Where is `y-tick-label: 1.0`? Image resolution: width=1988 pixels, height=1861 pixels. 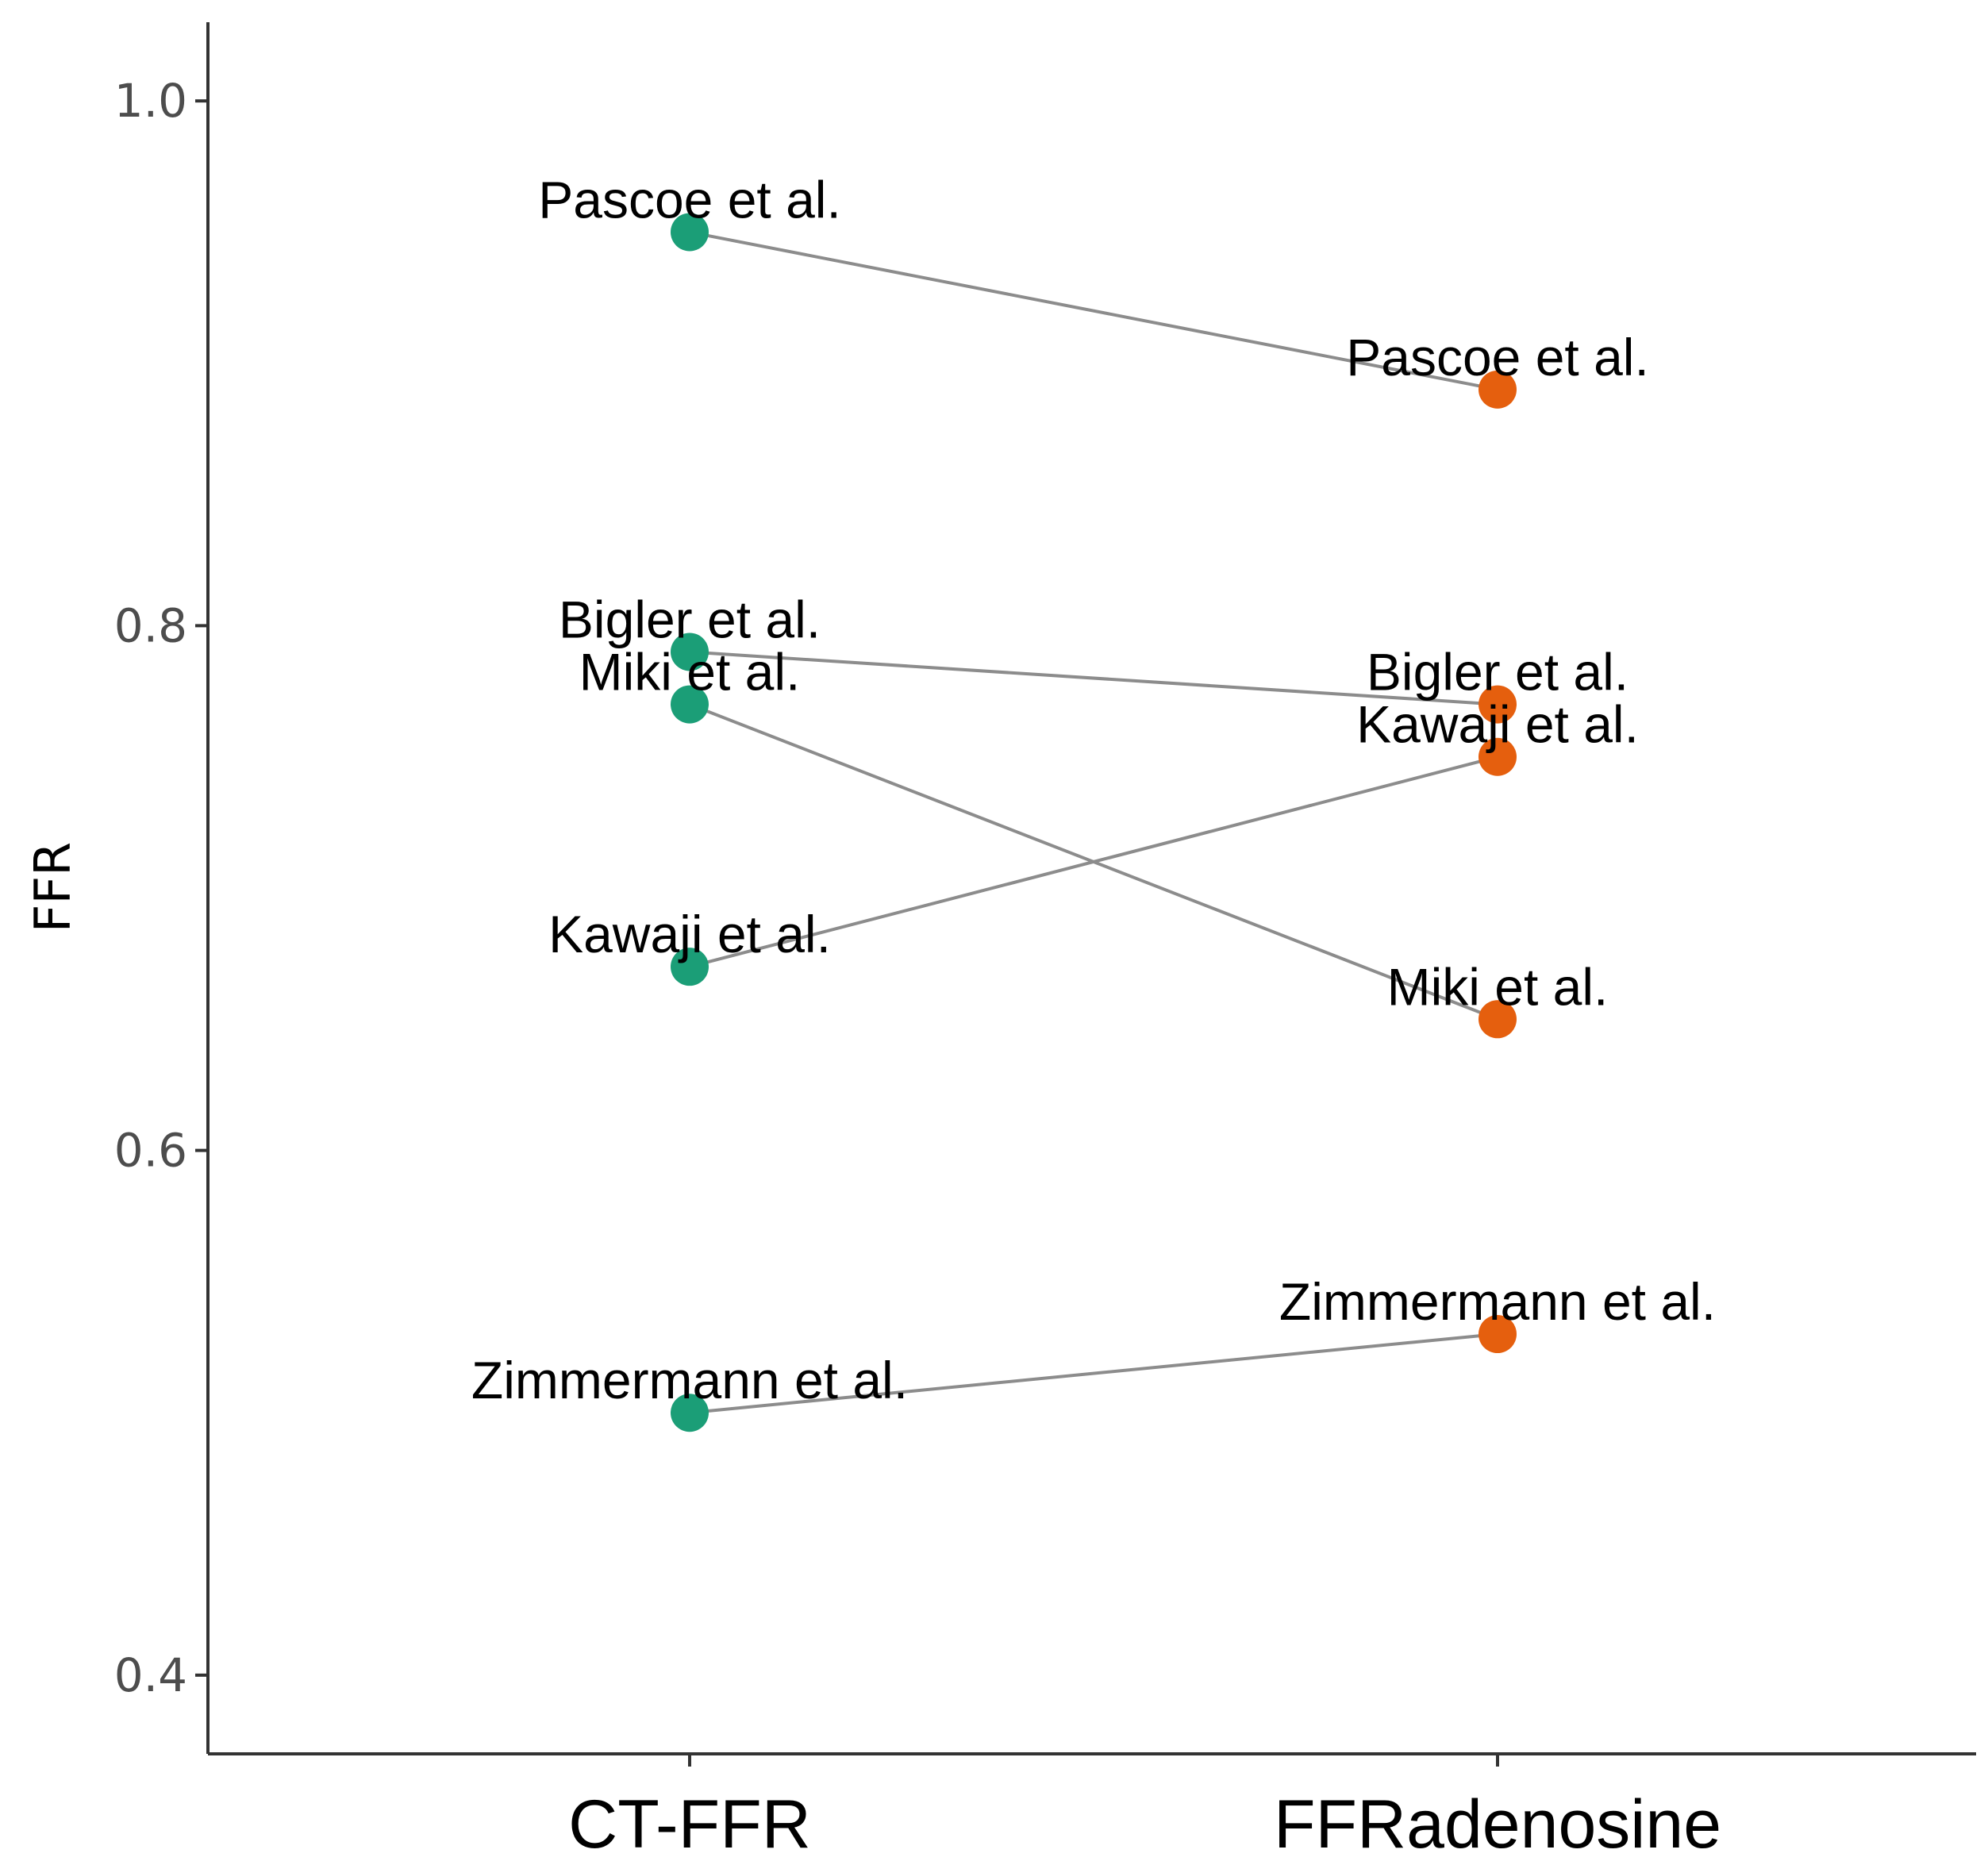
y-tick-label: 1.0 is located at coordinates (150, 101).